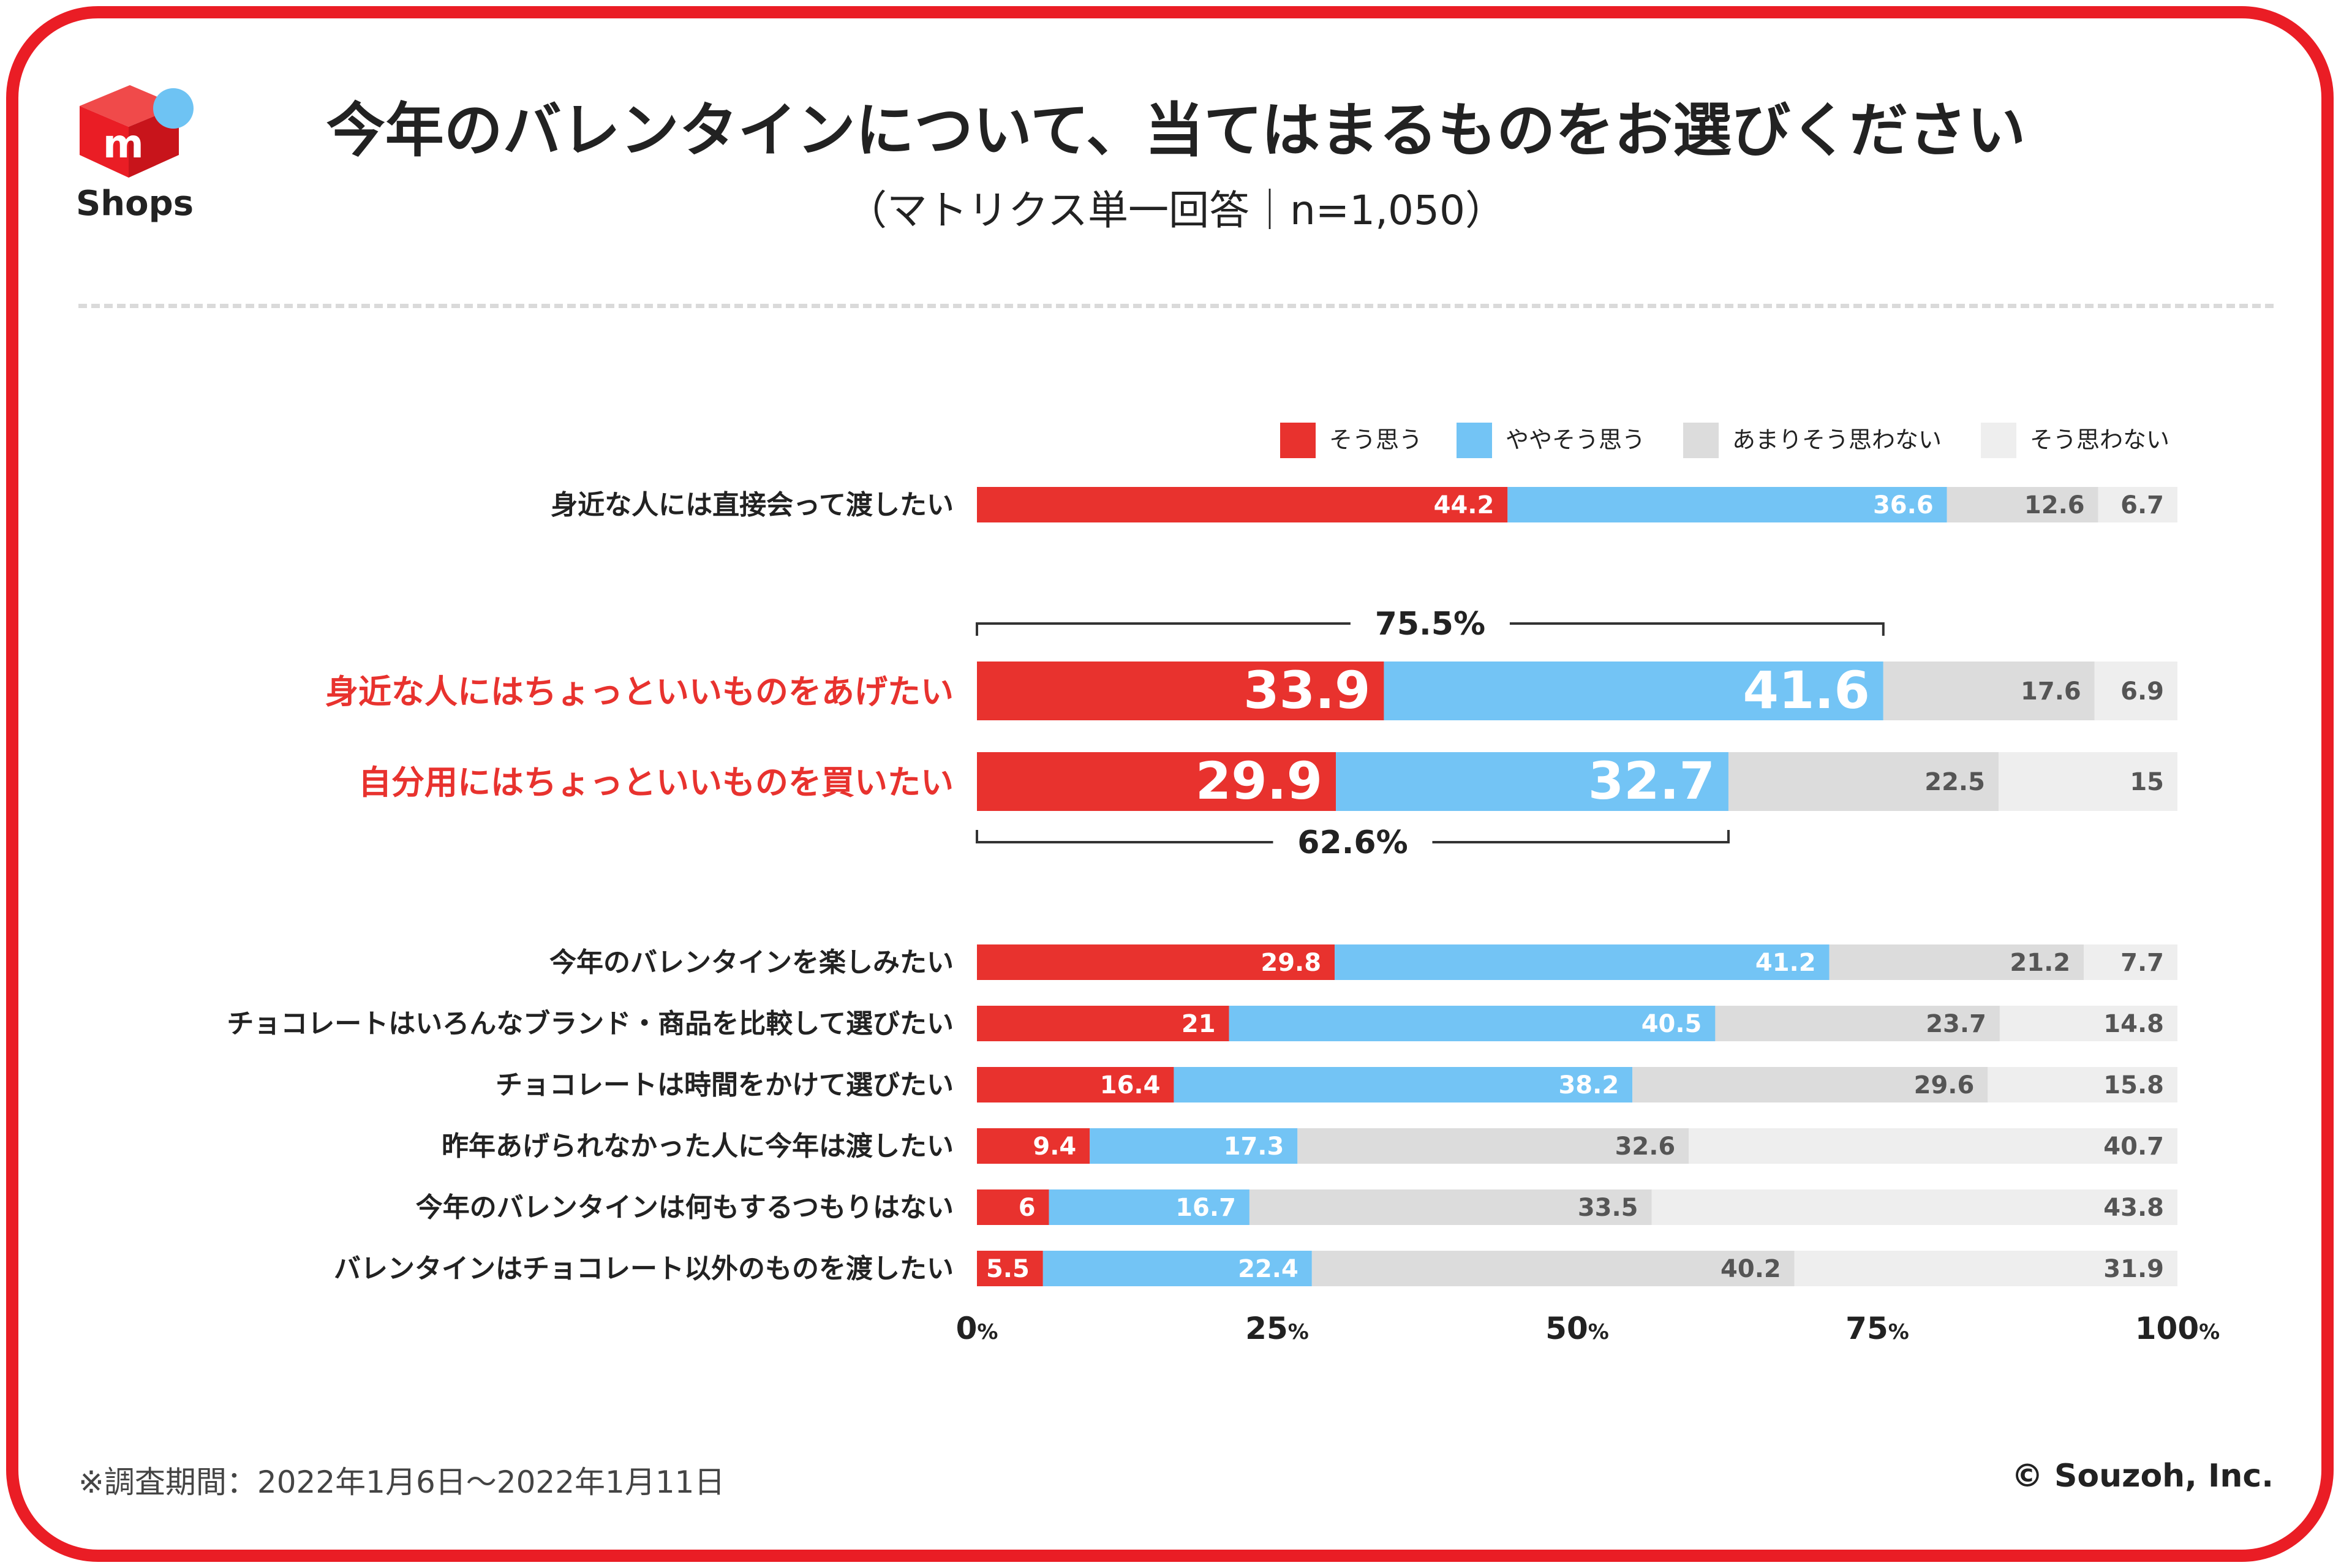 The image size is (2352, 1568). Describe the element at coordinates (1464, 505) in the screenshot. I see `data-label: 44.2` at that location.